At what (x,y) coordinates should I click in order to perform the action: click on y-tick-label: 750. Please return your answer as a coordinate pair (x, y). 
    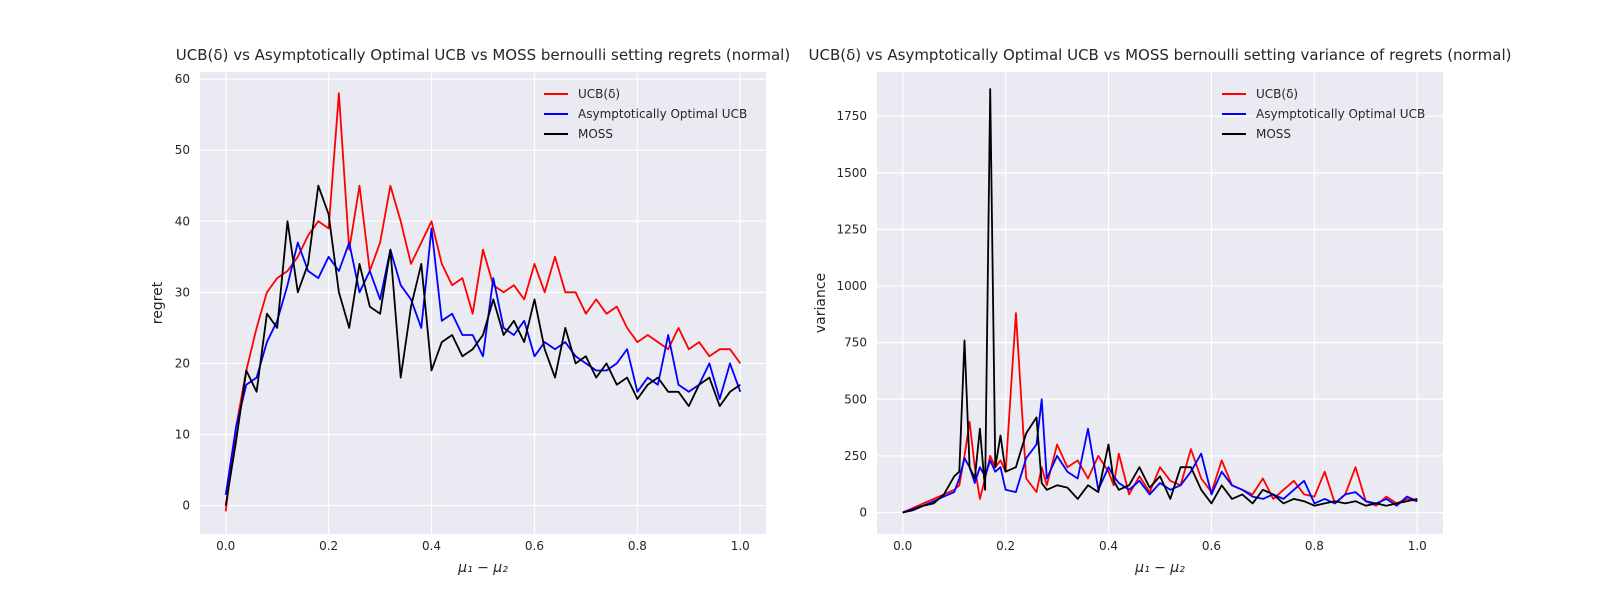
    Looking at the image, I should click on (855, 343).